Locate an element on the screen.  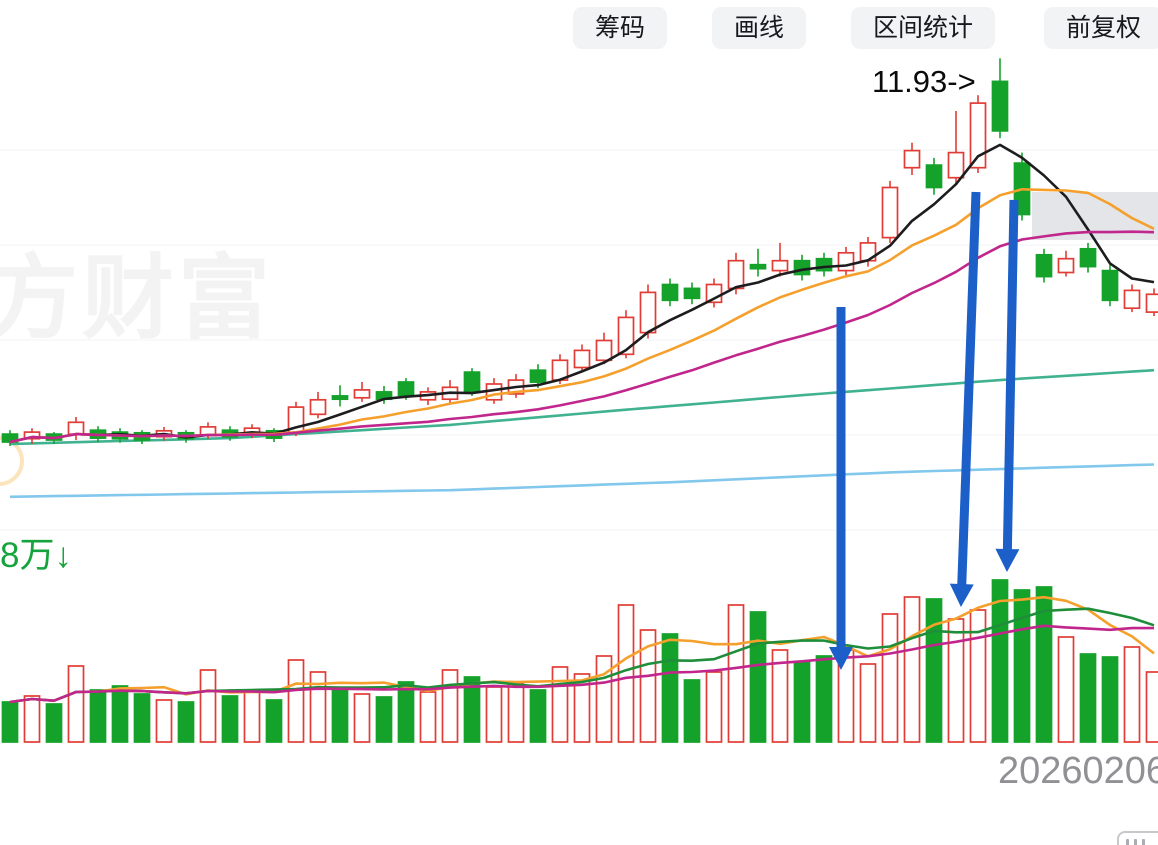
adjust-mode-button: 前复权 is located at coordinates (1101, 28).